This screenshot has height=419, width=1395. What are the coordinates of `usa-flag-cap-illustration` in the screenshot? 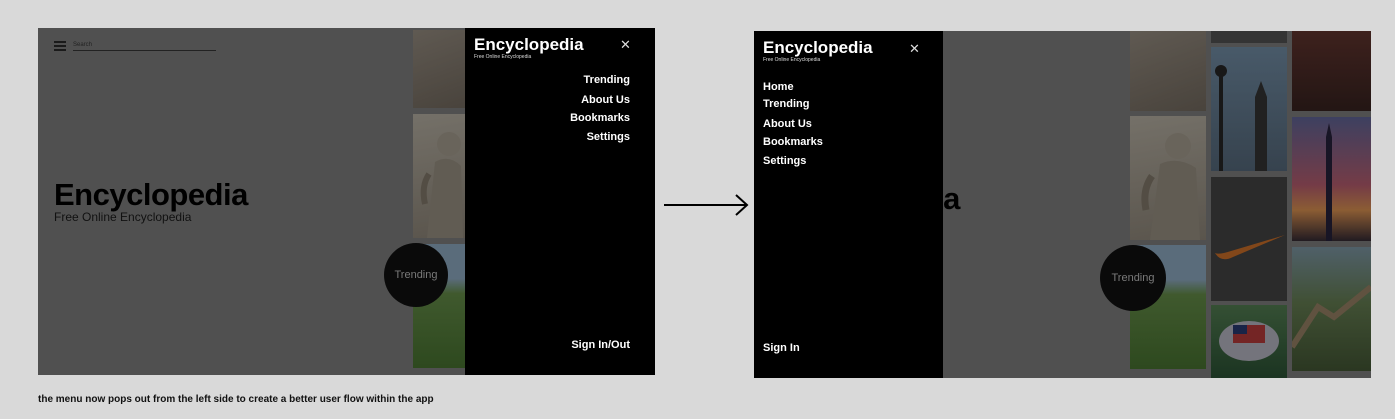 It's located at (1249, 341).